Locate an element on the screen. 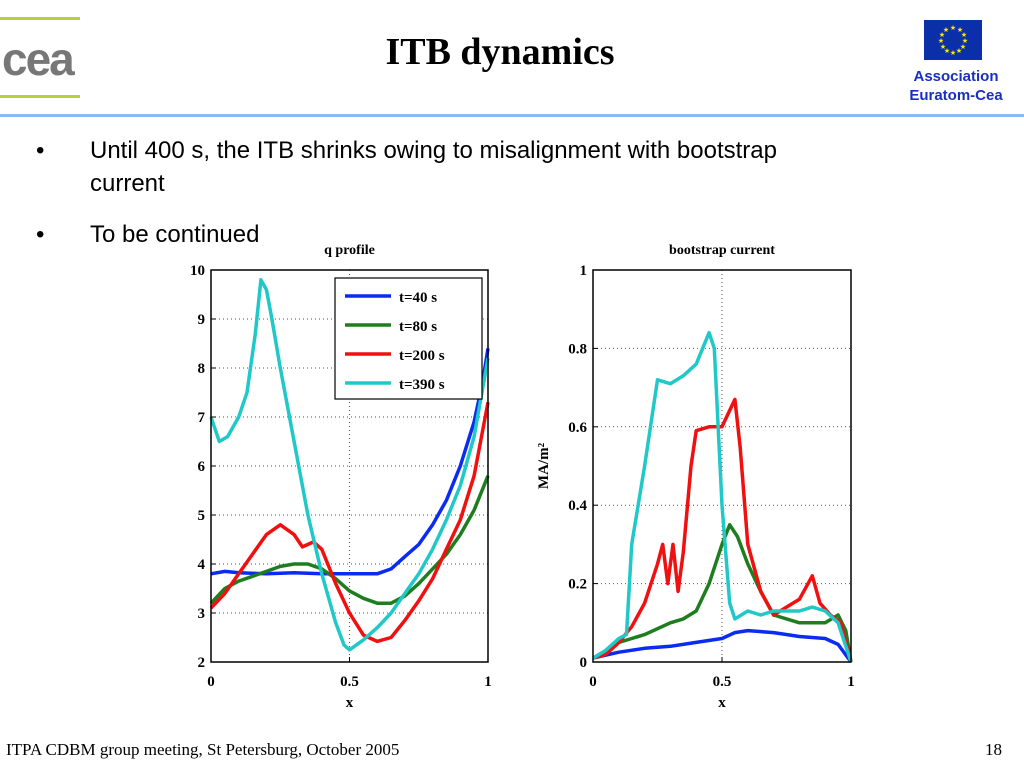 Image resolution: width=1024 pixels, height=768 pixels. y-tick-label: 8 is located at coordinates (202, 369).